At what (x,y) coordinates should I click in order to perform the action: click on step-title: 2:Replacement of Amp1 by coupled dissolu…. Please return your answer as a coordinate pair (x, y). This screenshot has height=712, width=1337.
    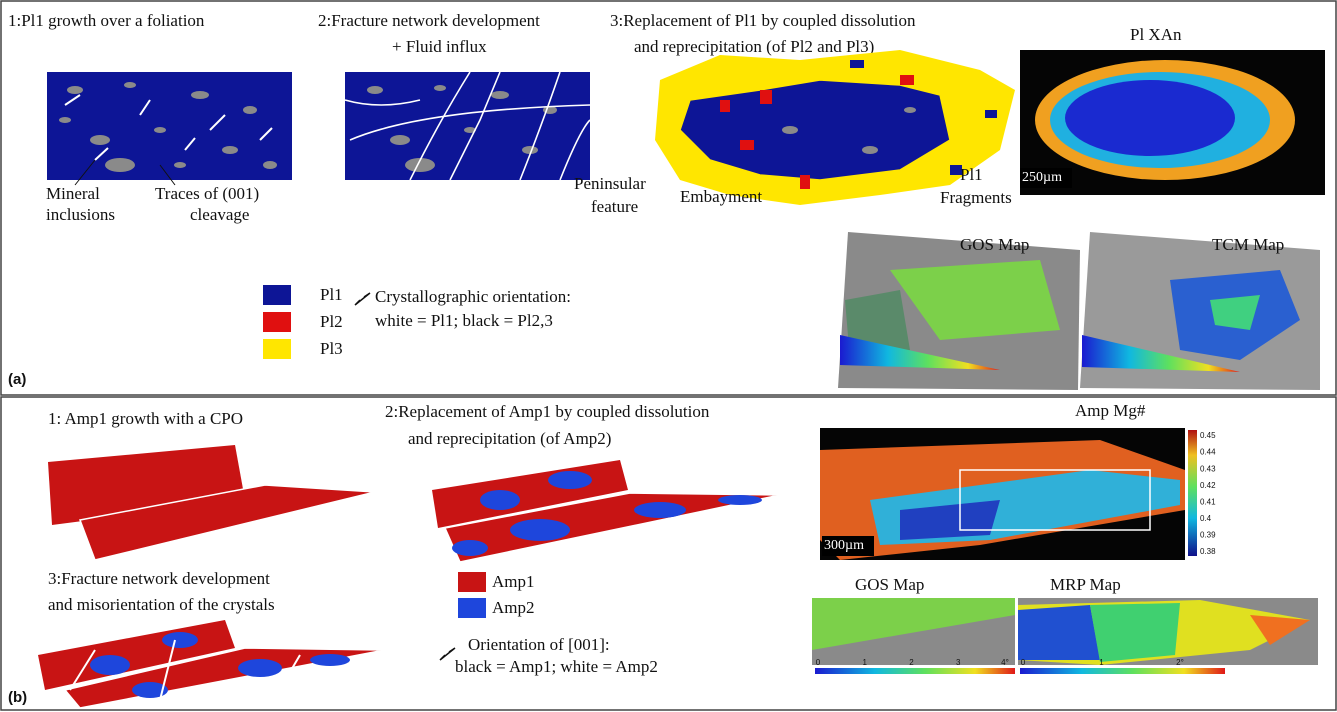
    Looking at the image, I should click on (547, 411).